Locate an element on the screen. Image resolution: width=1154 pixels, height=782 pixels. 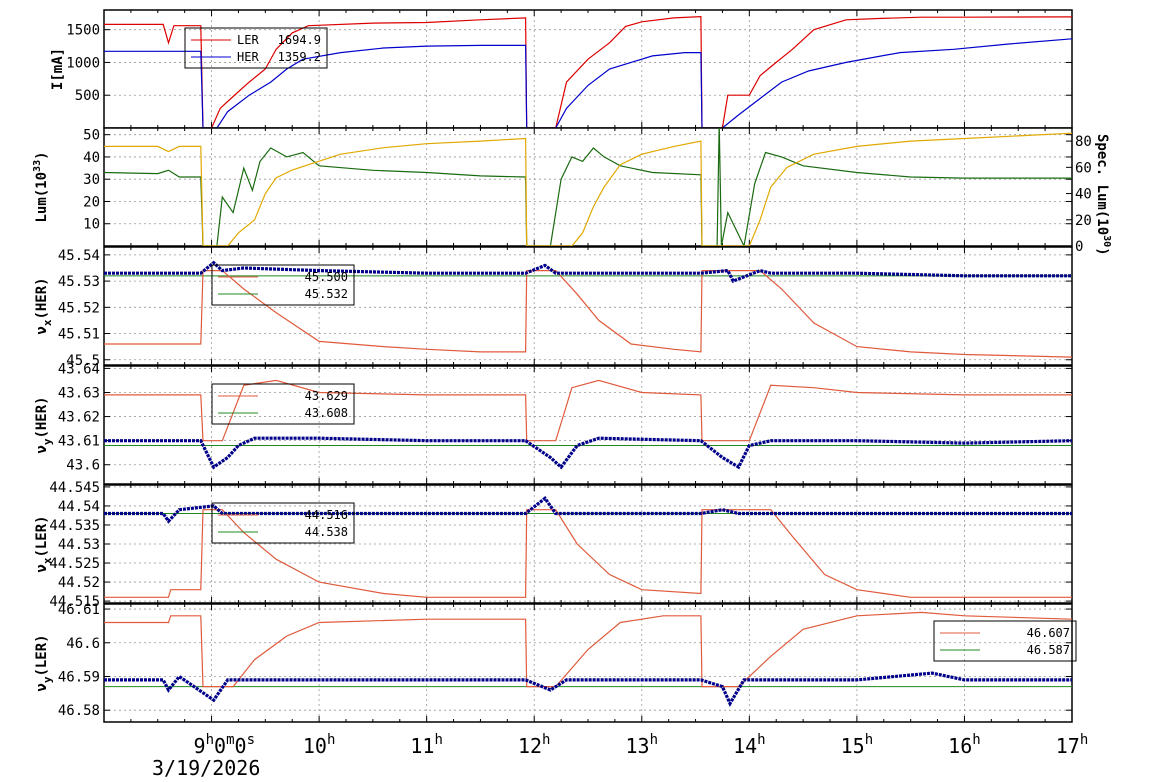
legend-value: 45.532 is located at coordinates (326, 294).